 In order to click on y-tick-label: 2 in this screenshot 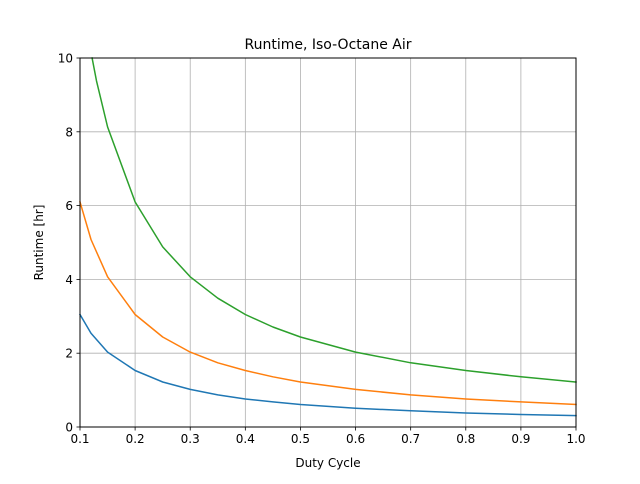, I will do `click(69, 354)`.